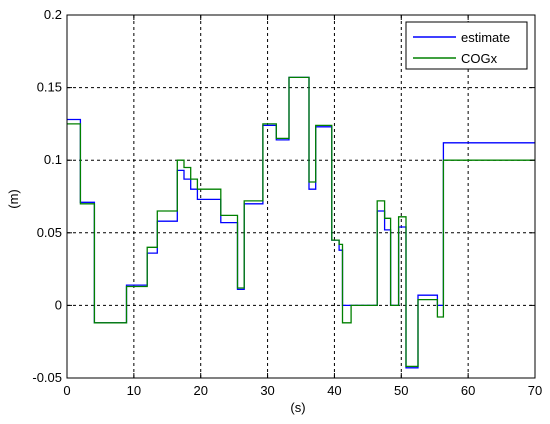 This screenshot has width=550, height=424. Describe the element at coordinates (134, 390) in the screenshot. I see `x-tick-label: 10` at that location.